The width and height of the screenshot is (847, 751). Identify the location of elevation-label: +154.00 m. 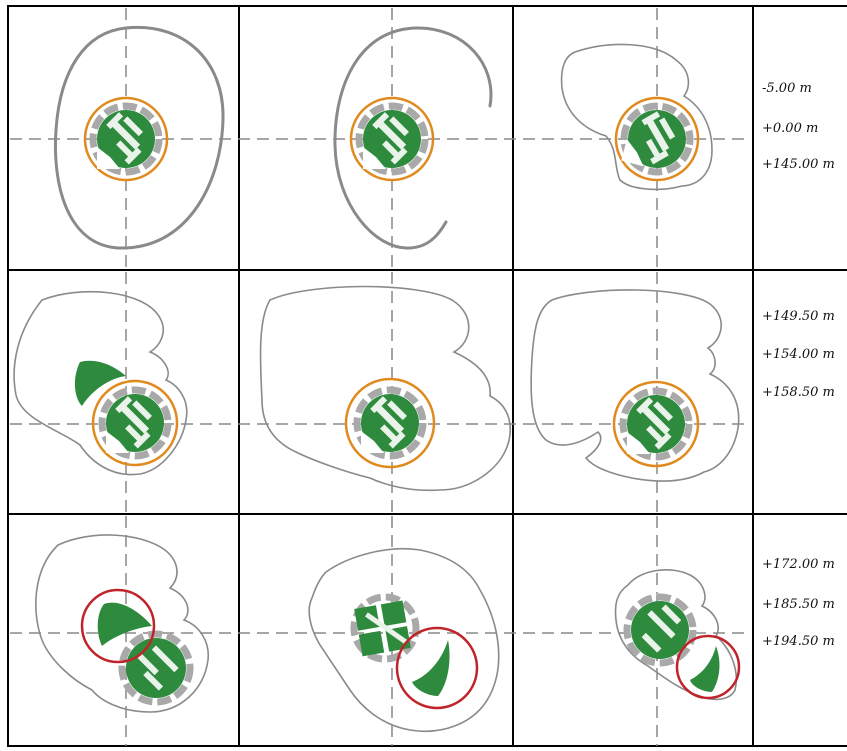
(798, 354).